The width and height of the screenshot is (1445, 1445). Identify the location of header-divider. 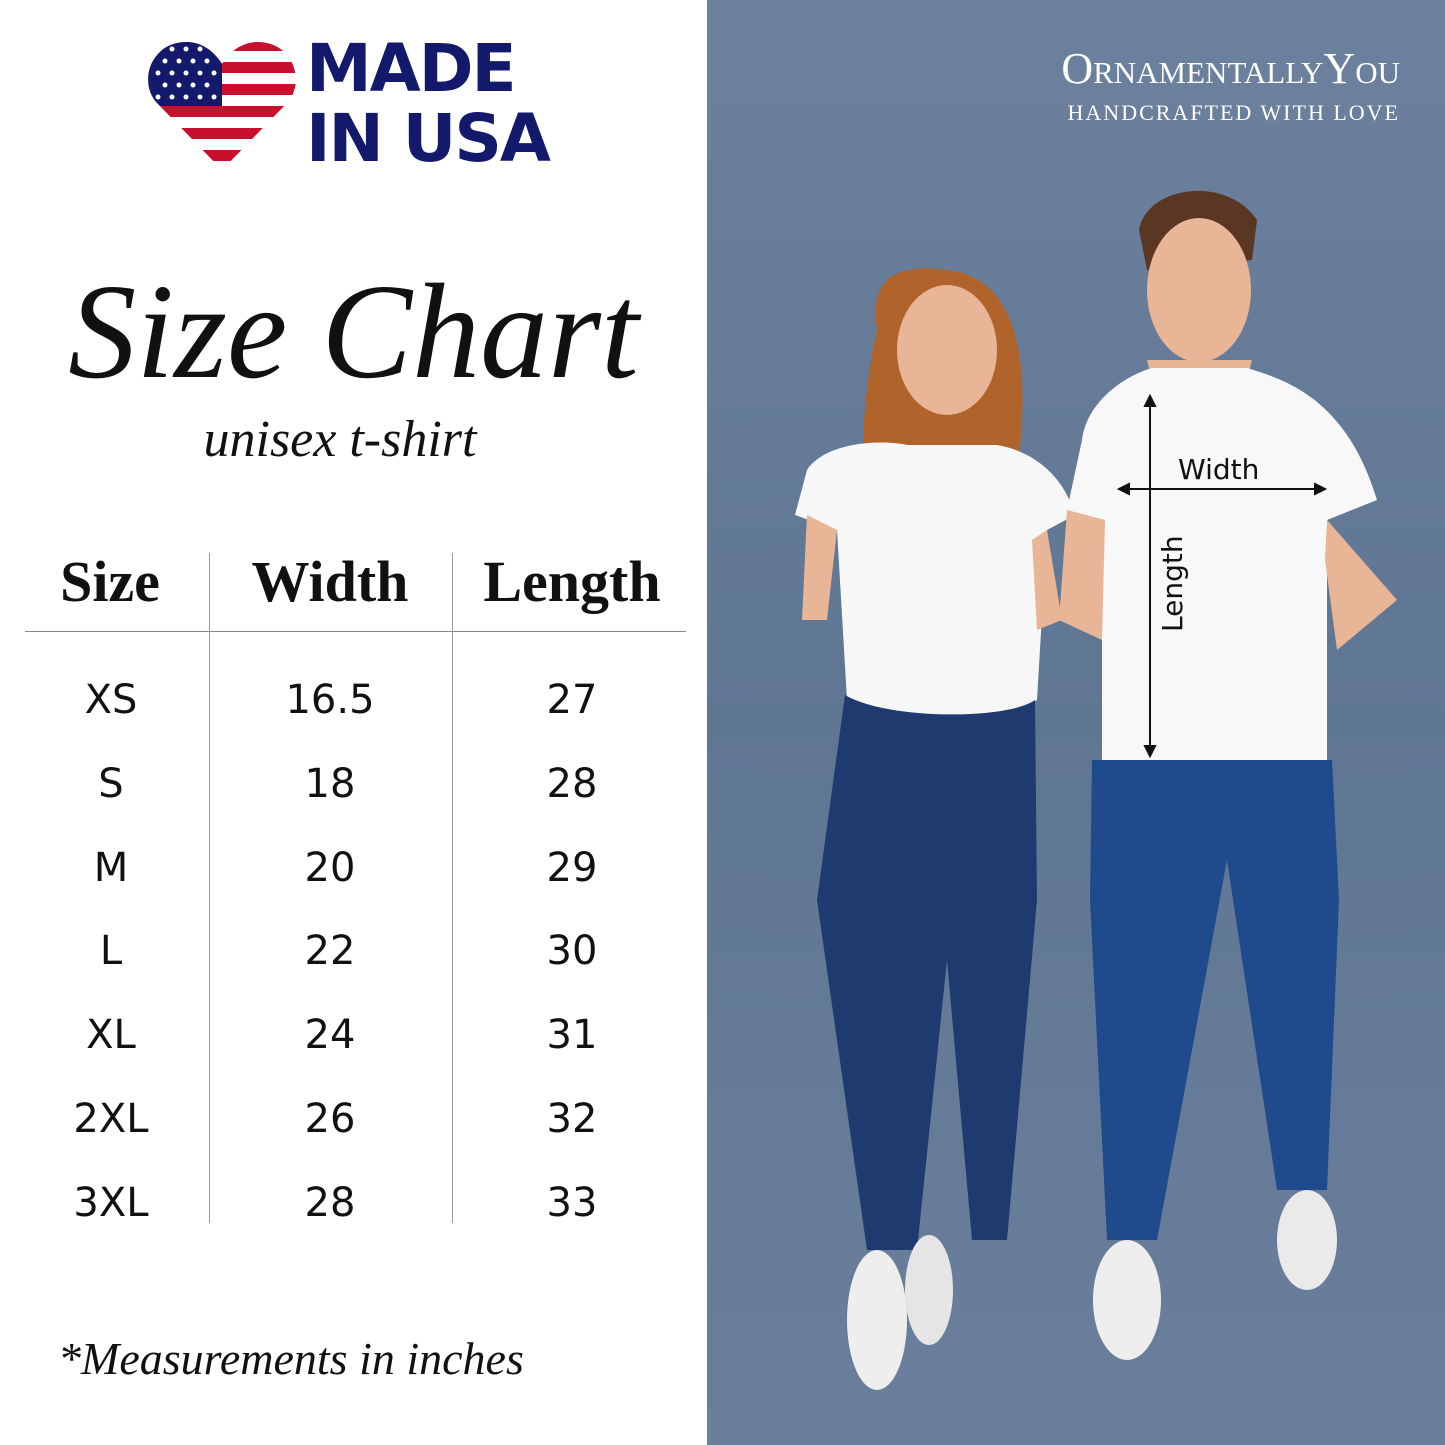
(355, 631).